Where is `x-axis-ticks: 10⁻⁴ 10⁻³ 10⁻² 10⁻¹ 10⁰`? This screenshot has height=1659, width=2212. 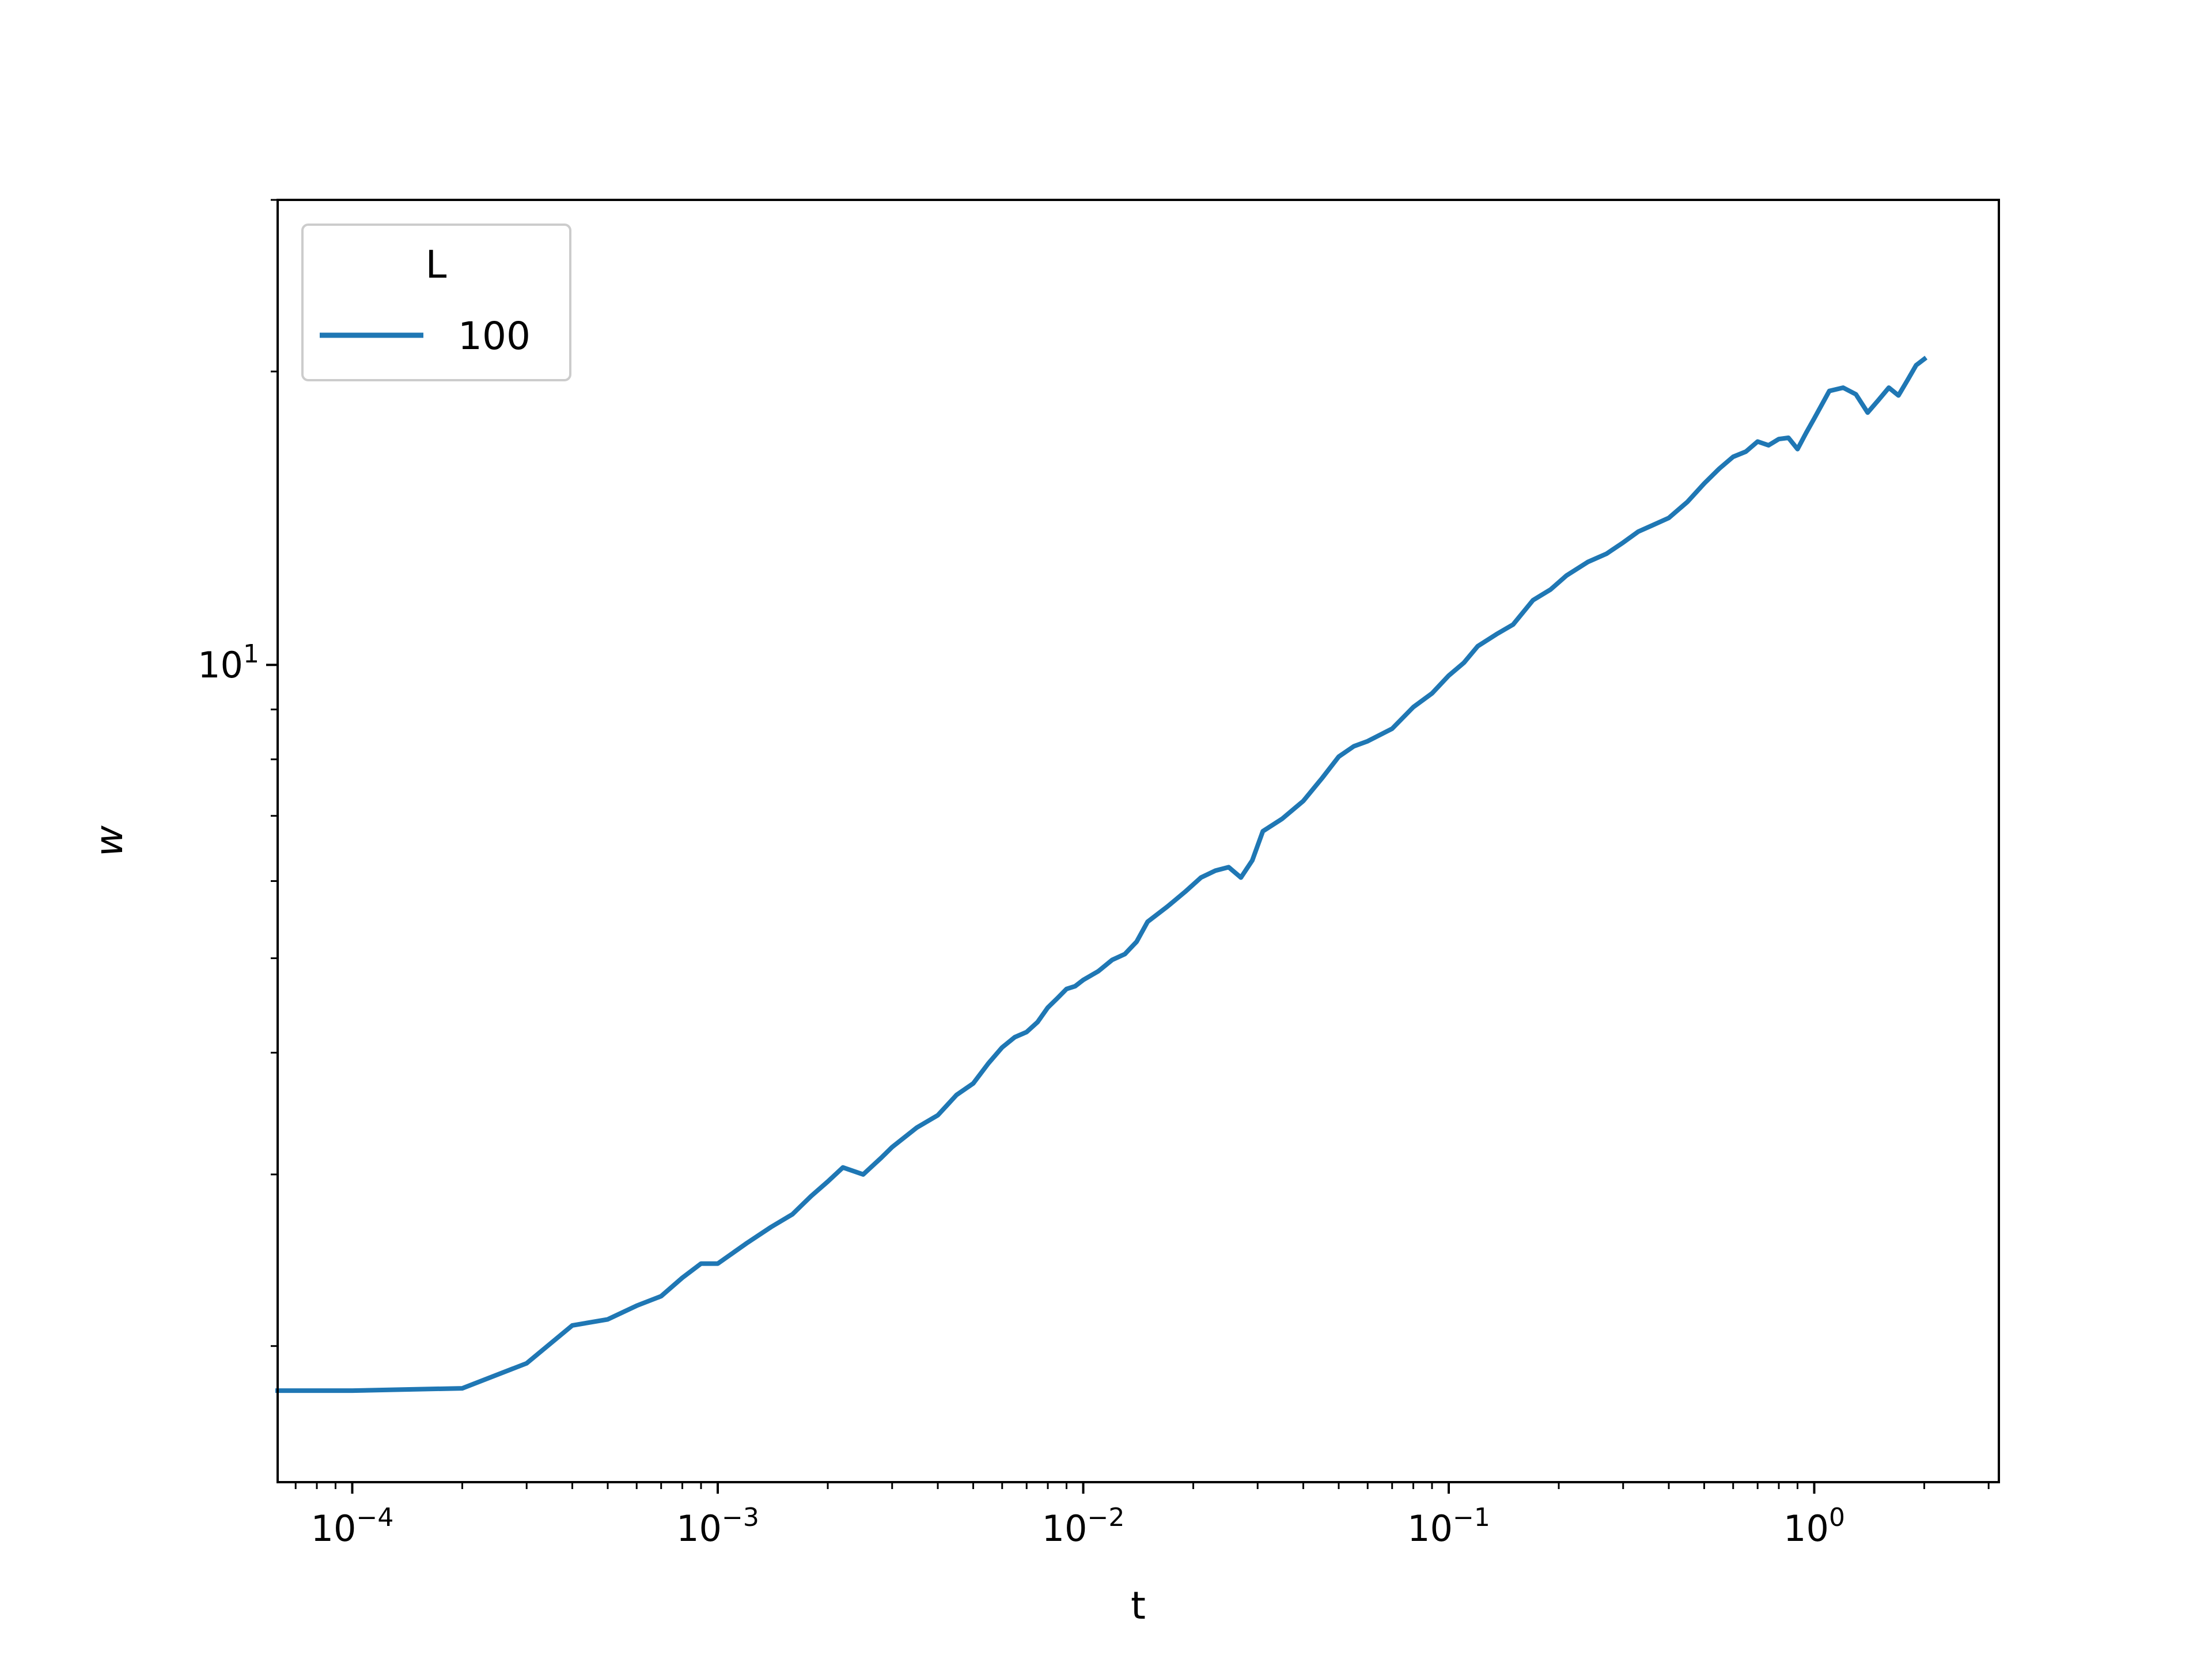
x-axis-ticks: 10⁻⁴ 10⁻³ 10⁻² 10⁻¹ 10⁰ is located at coordinates (1142, 1516).